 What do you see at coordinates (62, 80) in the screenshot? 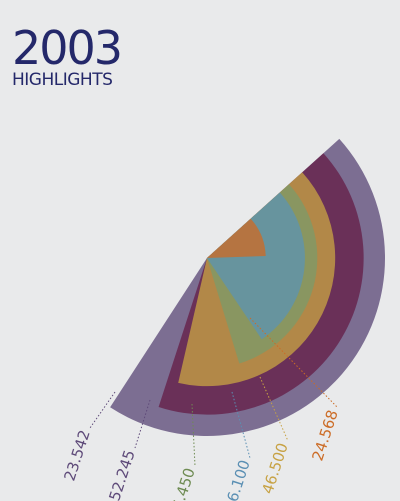
I see `title-subtitle: HIGHLIGHTS` at bounding box center [62, 80].